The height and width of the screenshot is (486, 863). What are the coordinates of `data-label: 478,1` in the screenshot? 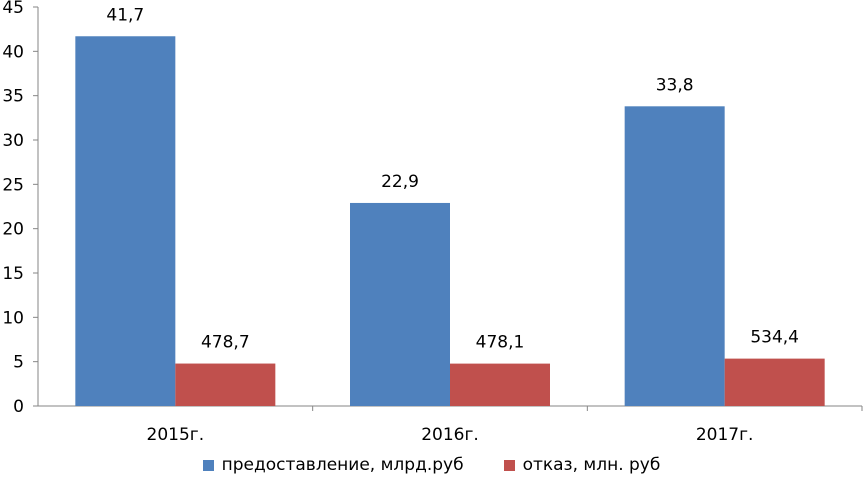 It's located at (500, 343).